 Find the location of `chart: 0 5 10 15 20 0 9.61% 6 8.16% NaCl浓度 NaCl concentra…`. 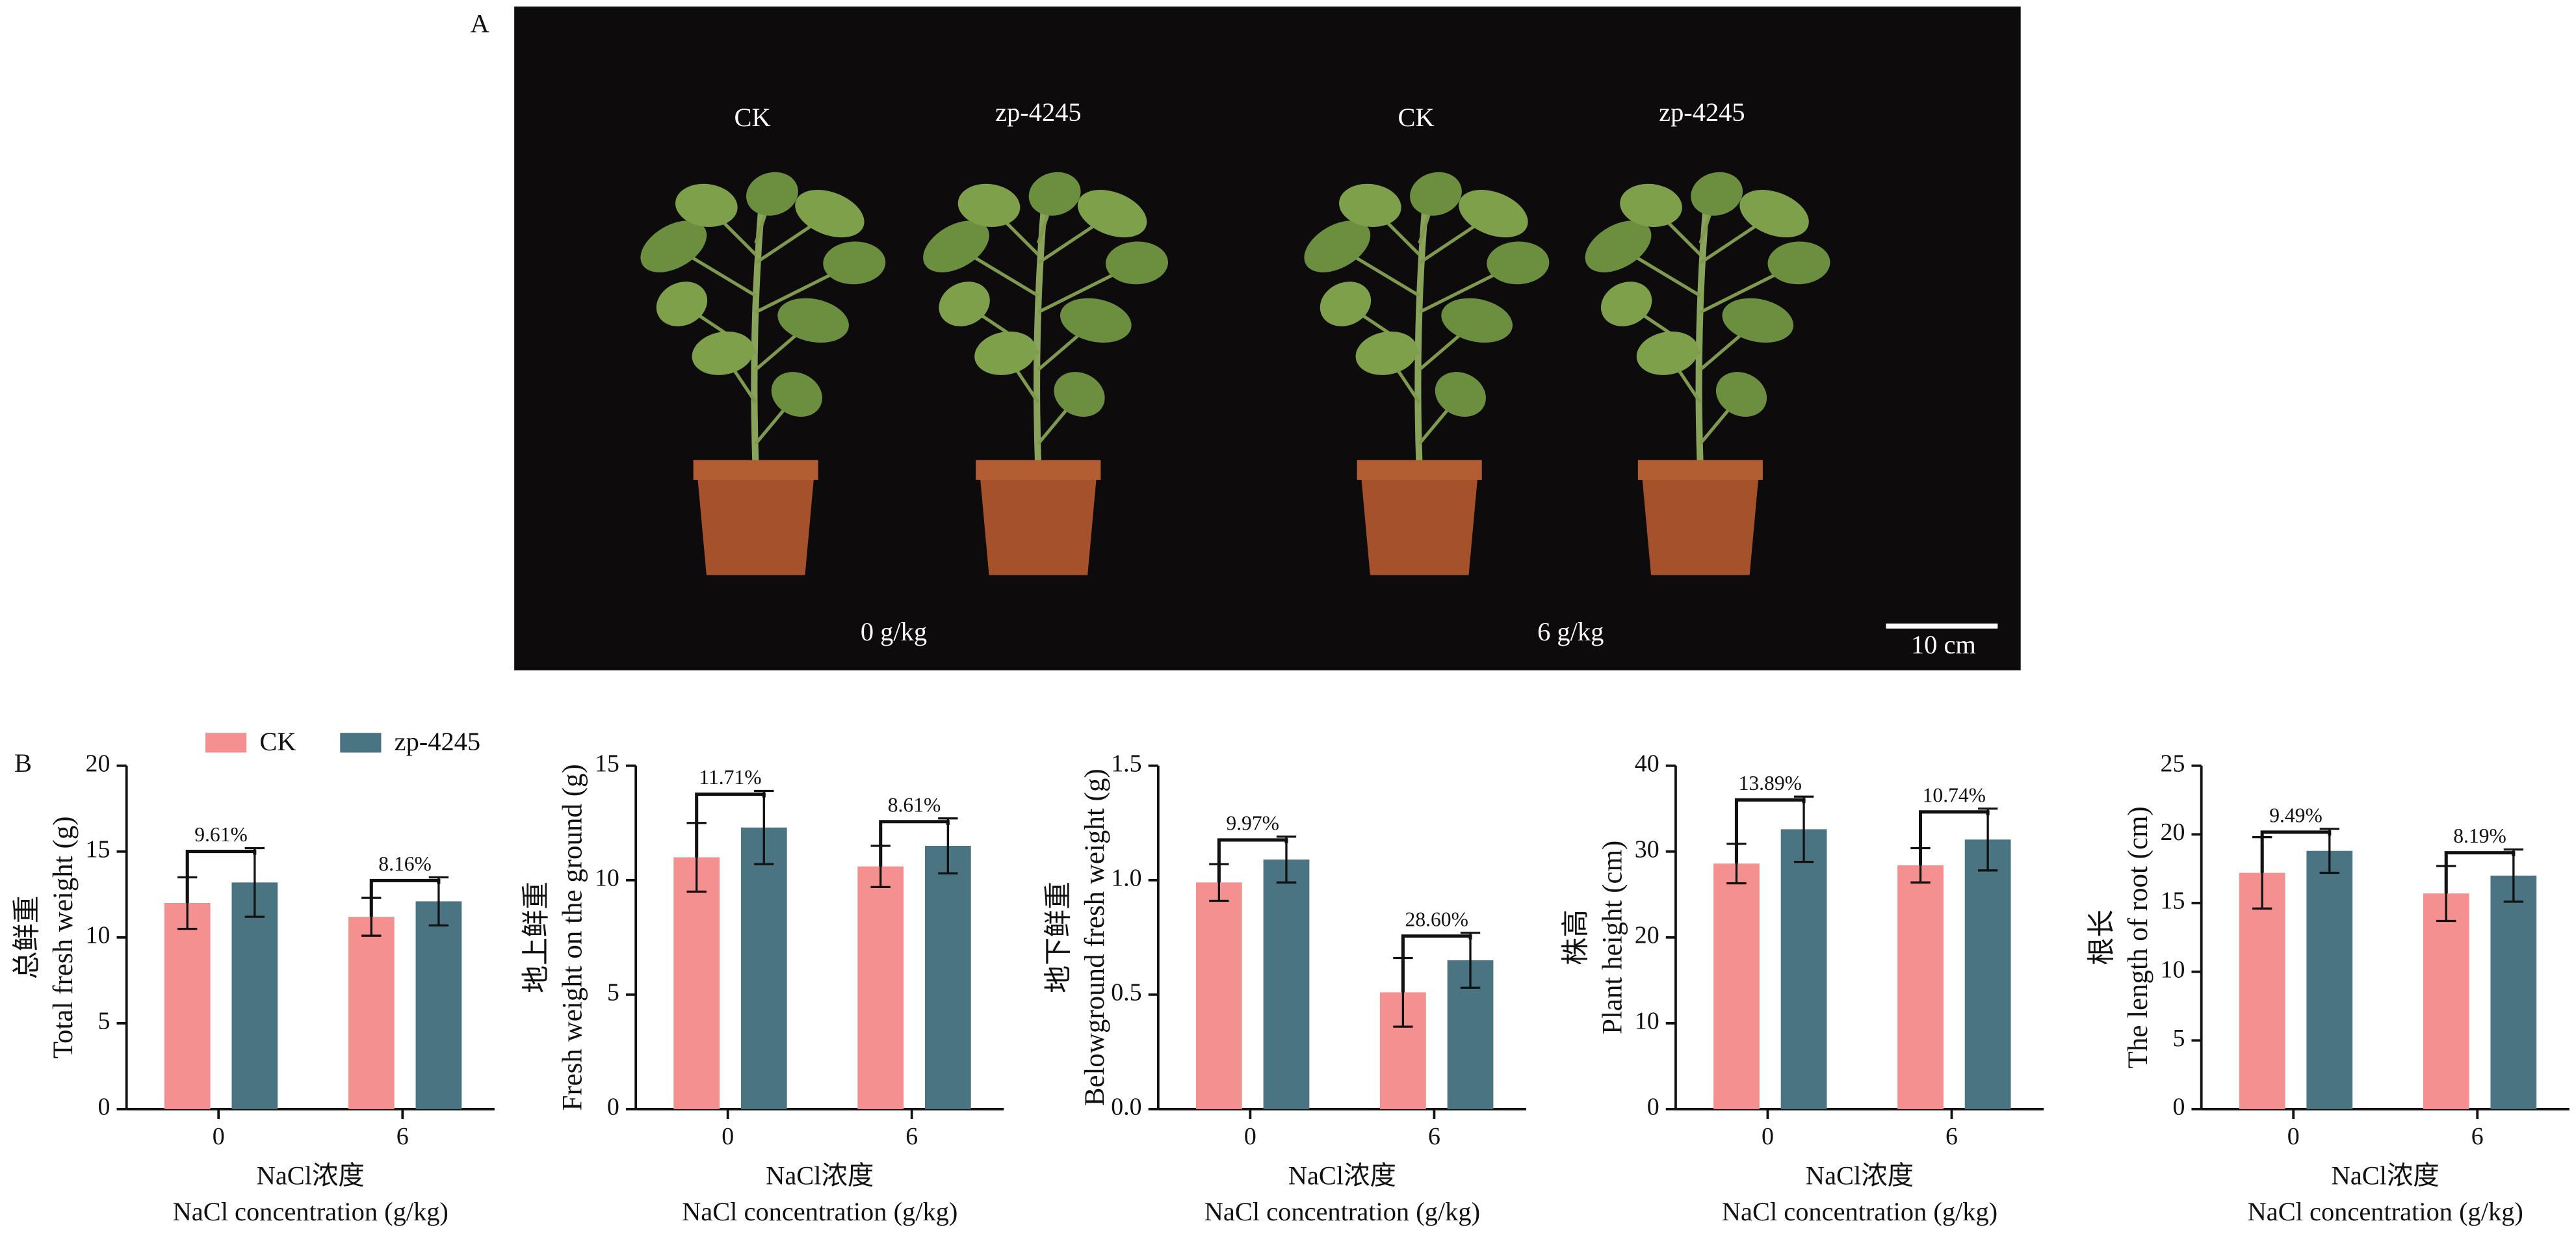

chart: 0 5 10 15 20 0 9.61% 6 8.16% NaCl浓度 NaCl concentra… is located at coordinates (253, 977).